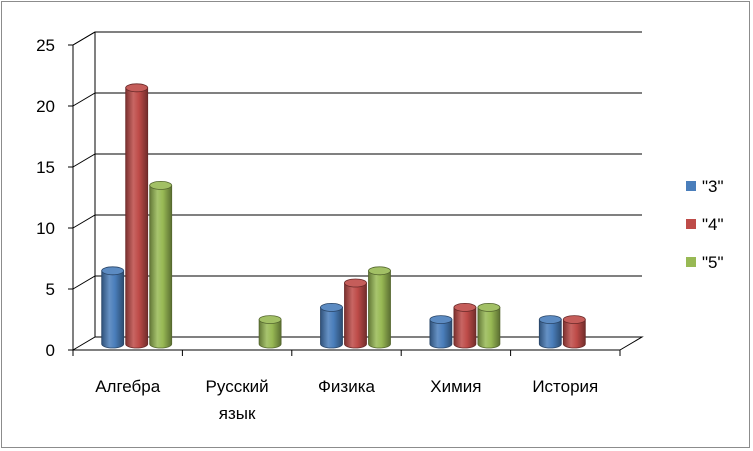 The height and width of the screenshot is (451, 753). What do you see at coordinates (713, 262) in the screenshot?
I see `legend-label: "5"` at bounding box center [713, 262].